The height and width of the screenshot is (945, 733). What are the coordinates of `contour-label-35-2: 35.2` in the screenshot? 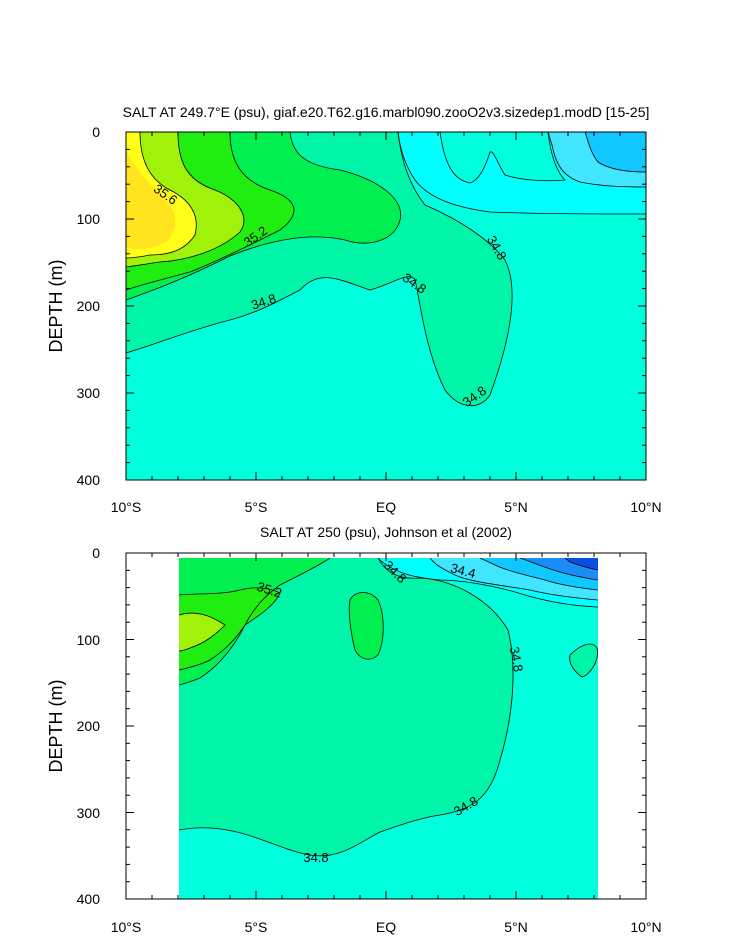 It's located at (269, 590).